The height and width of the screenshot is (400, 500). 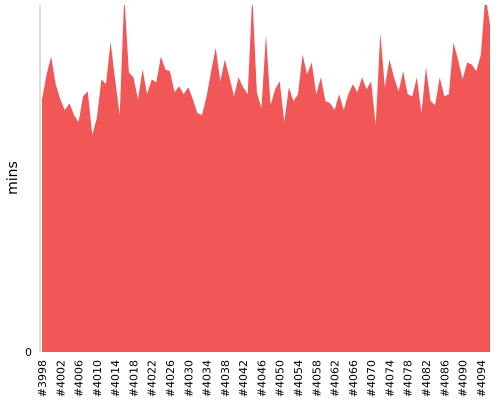 I want to click on x-tick-label: #4050, so click(x=280, y=378).